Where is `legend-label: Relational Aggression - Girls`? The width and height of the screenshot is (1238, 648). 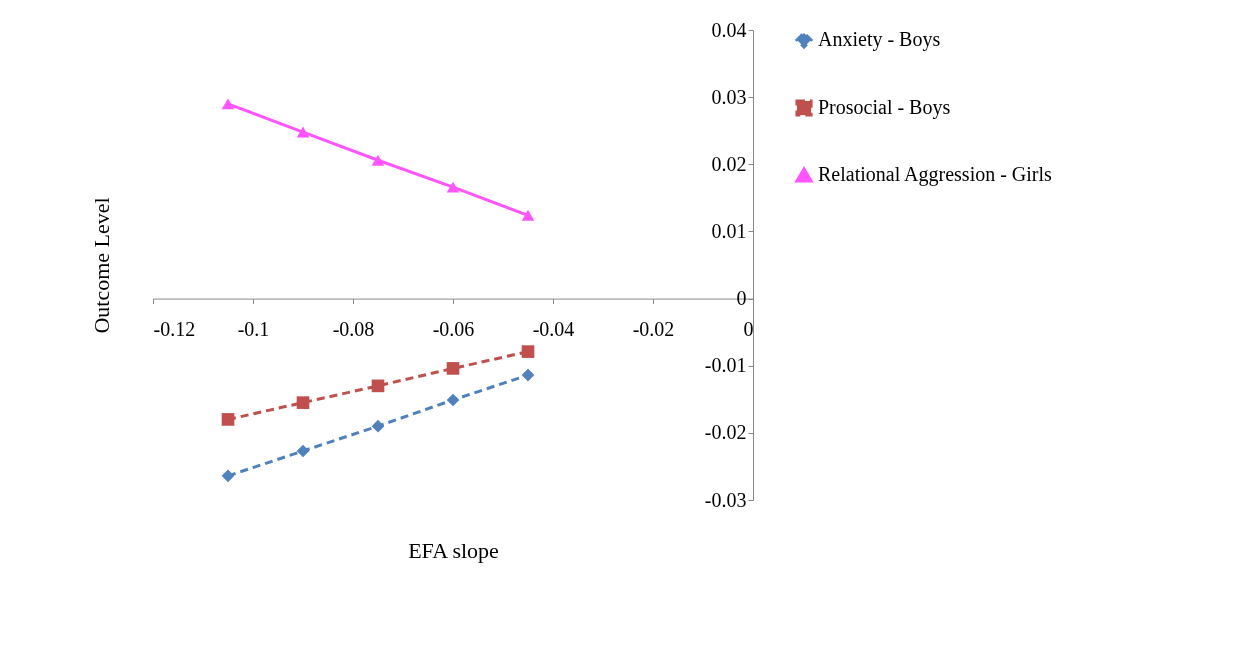
legend-label: Relational Aggression - Girls is located at coordinates (935, 174).